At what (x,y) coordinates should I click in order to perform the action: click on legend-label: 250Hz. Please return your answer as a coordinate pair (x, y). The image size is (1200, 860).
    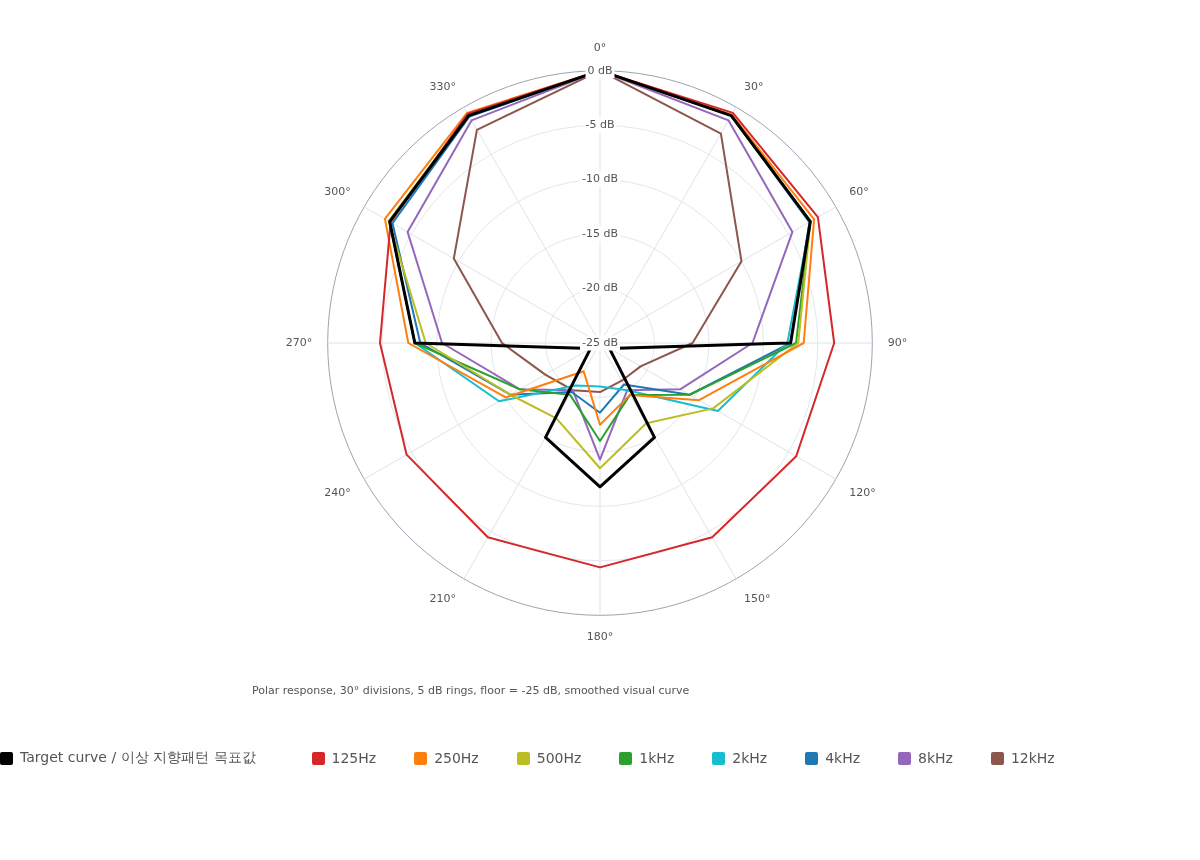
    Looking at the image, I should click on (456, 758).